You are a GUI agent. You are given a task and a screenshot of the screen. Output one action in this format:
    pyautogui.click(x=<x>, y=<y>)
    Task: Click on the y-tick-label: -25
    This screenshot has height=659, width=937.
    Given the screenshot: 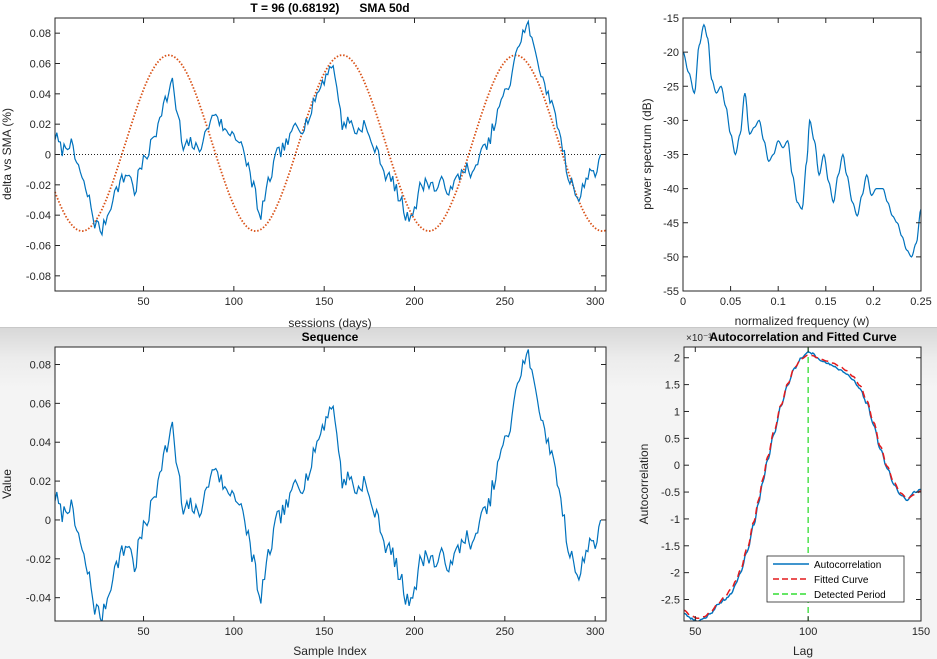 What is the action you would take?
    pyautogui.click(x=671, y=87)
    